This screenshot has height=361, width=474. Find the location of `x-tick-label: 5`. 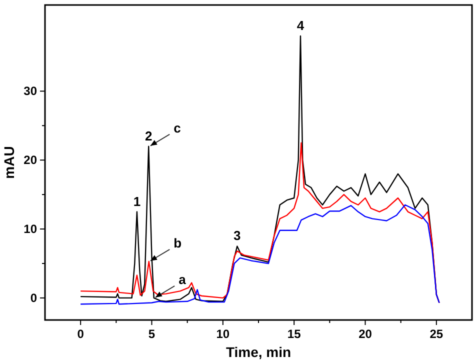

x-tick-label: 5 is located at coordinates (152, 334).